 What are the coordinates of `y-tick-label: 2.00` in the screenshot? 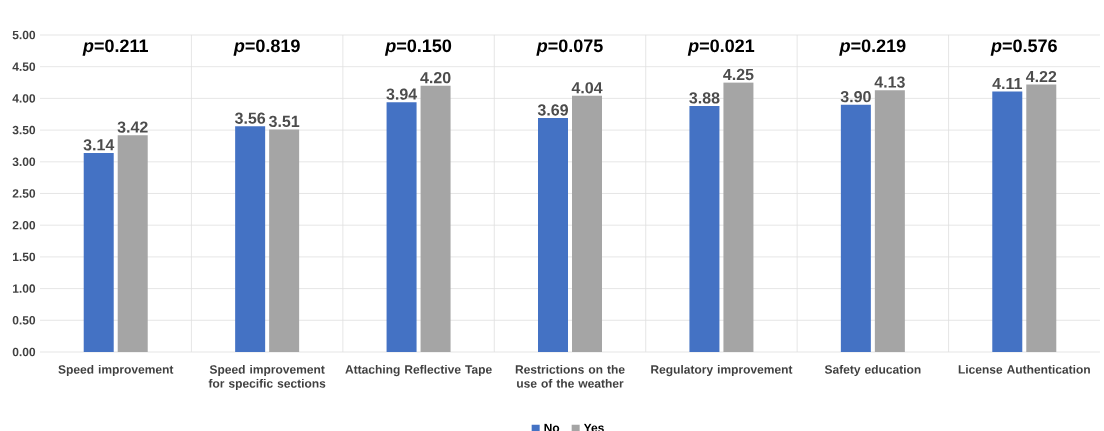 It's located at (24, 225).